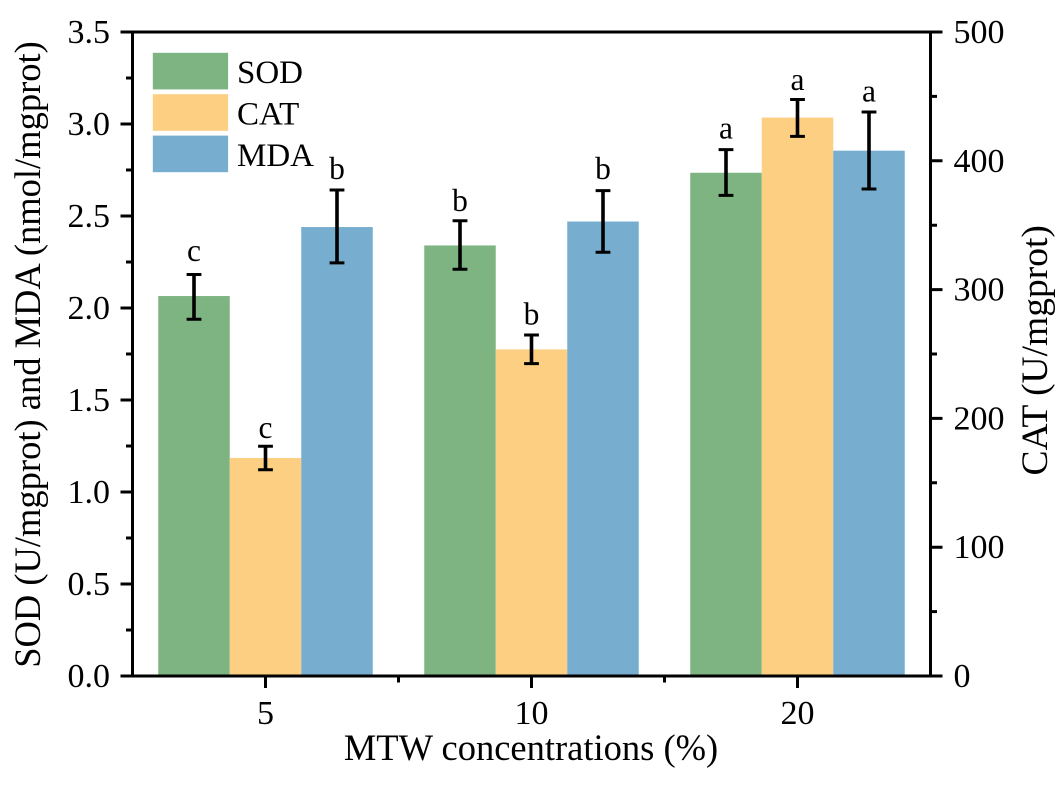  I want to click on svg-text: 0.5, so click(89, 584).